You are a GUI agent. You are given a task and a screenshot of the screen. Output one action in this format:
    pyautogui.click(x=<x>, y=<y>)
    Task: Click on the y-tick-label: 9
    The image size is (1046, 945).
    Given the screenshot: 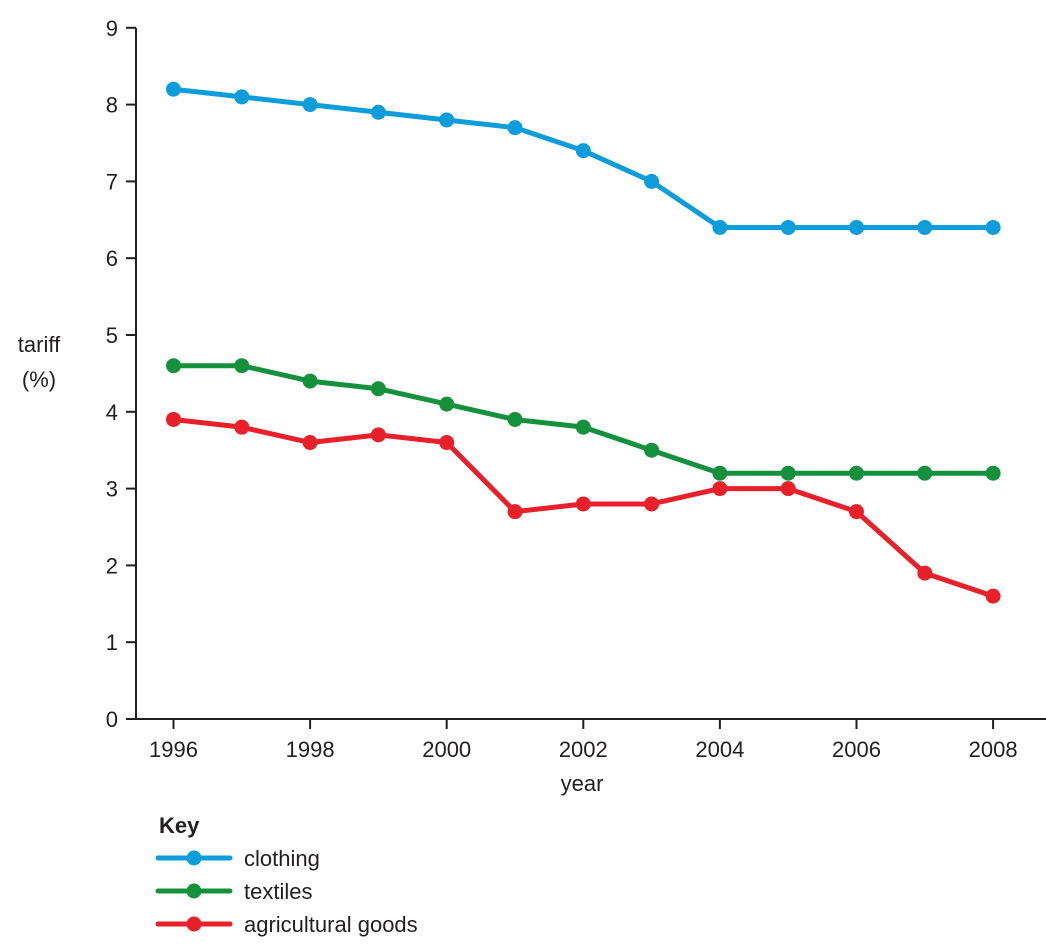 What is the action you would take?
    pyautogui.click(x=112, y=28)
    